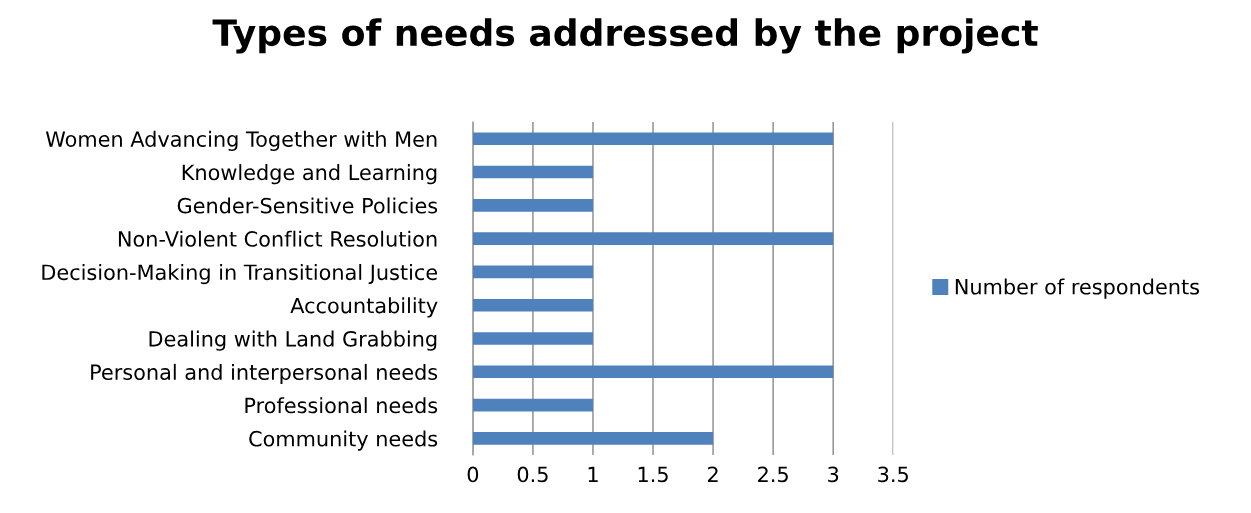 The width and height of the screenshot is (1251, 513). I want to click on y-tick-label: Accountability, so click(364, 307).